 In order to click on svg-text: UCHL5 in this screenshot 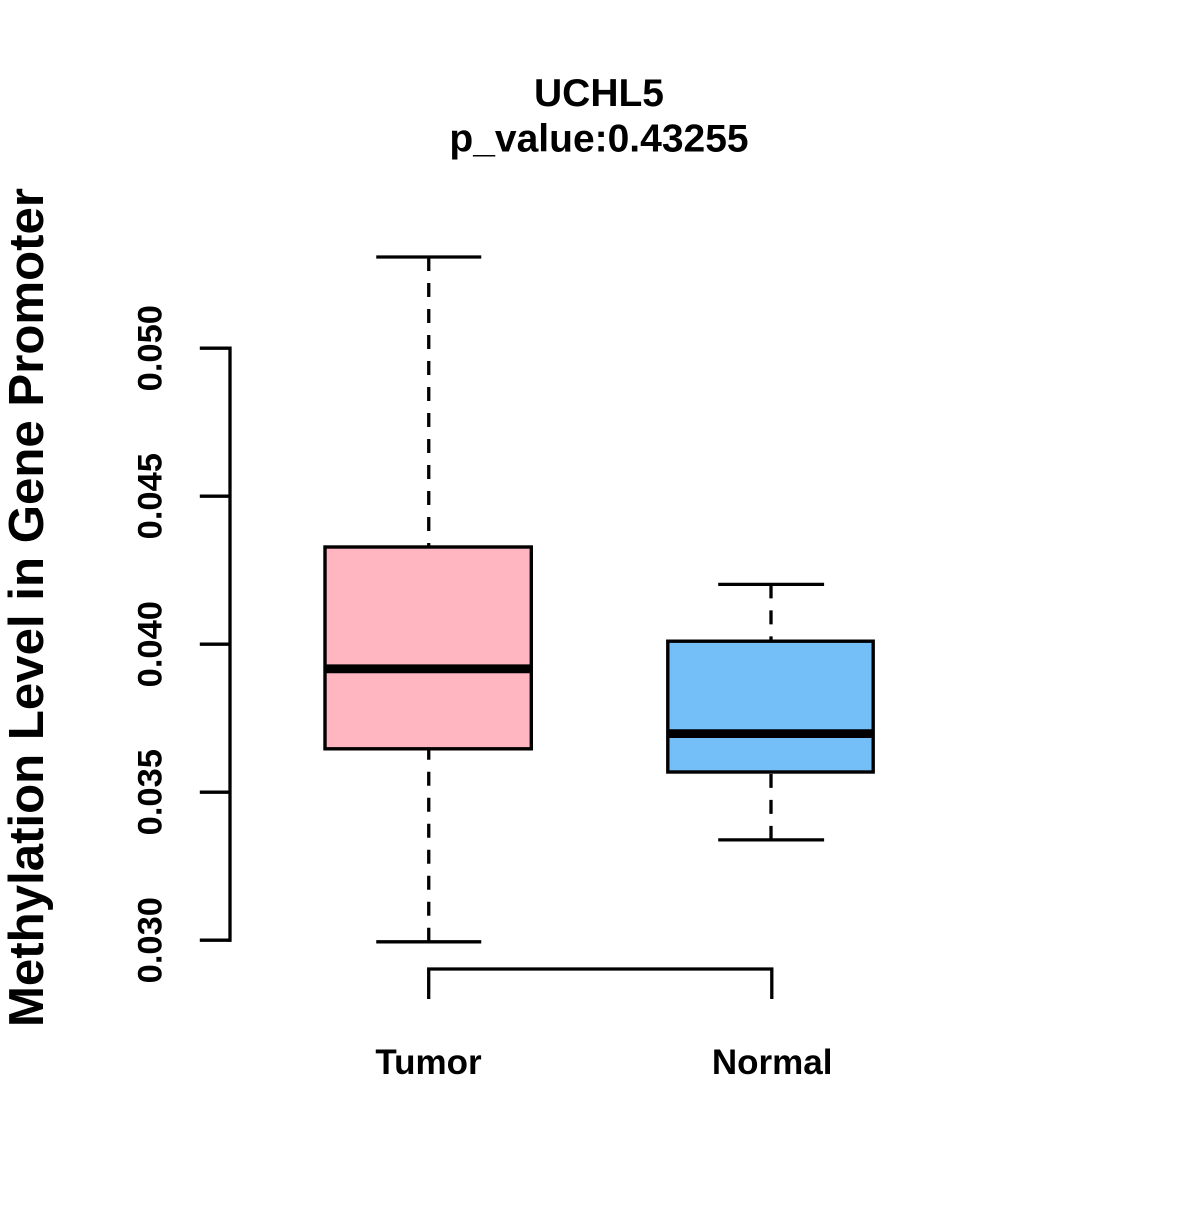, I will do `click(599, 93)`.